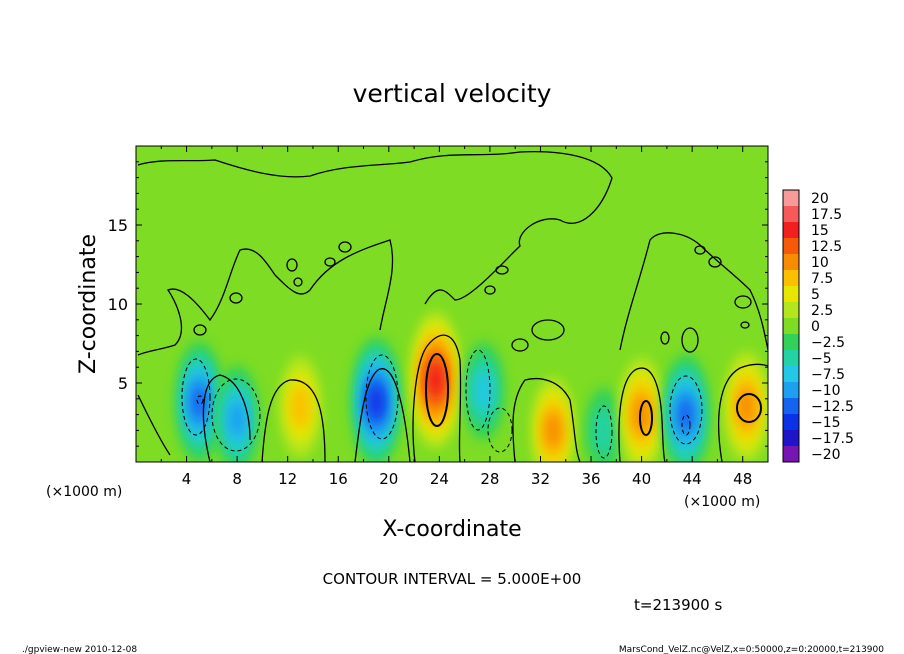 The width and height of the screenshot is (904, 654). I want to click on colorbar-label: 20, so click(820, 199).